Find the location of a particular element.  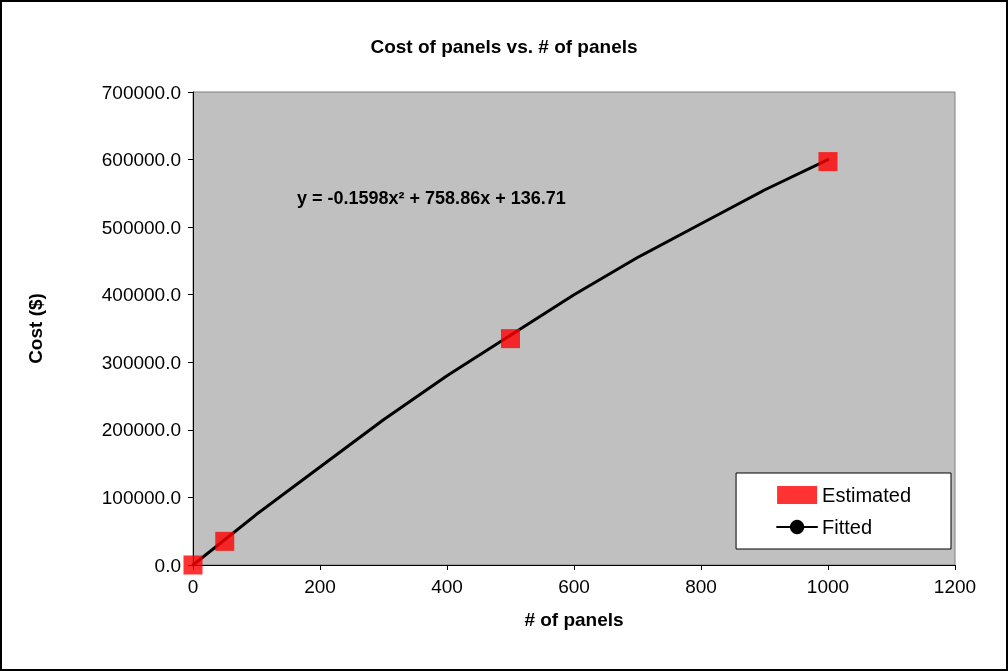

legend-label: Estimated is located at coordinates (867, 495).